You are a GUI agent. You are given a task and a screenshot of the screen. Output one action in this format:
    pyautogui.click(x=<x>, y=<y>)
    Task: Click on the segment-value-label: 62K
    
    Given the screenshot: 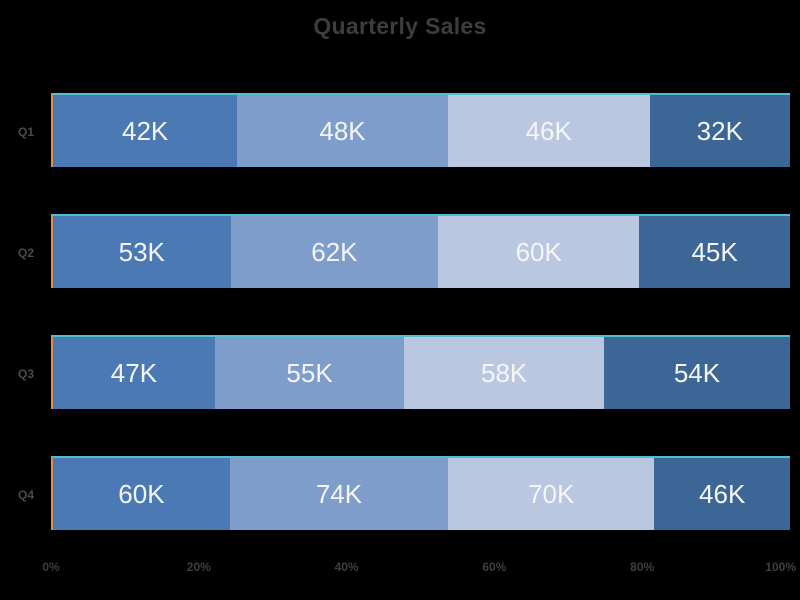 What is the action you would take?
    pyautogui.click(x=334, y=251)
    